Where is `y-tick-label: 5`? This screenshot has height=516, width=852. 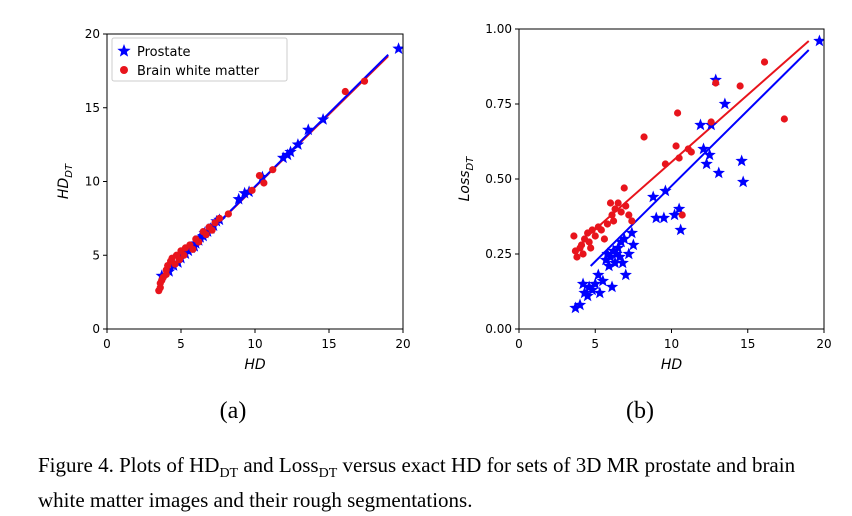 y-tick-label: 5 is located at coordinates (96, 255).